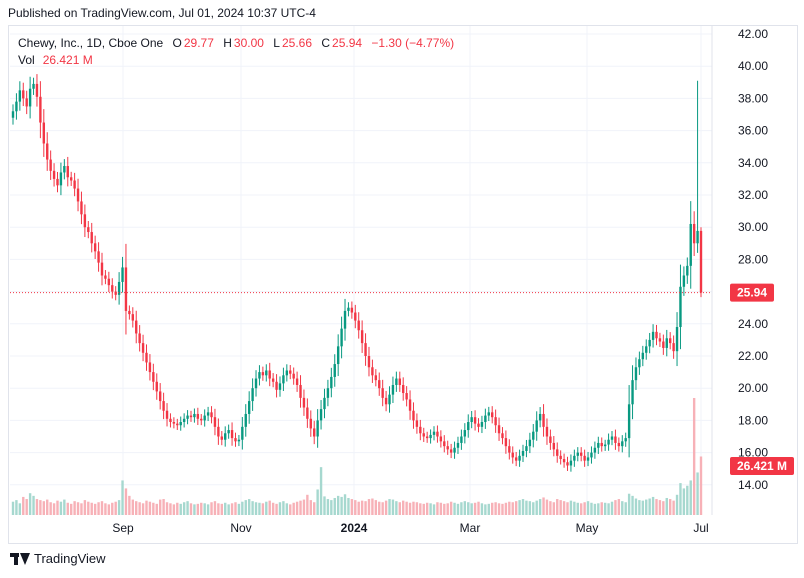  What do you see at coordinates (240, 528) in the screenshot?
I see `x-tick-label: Nov` at bounding box center [240, 528].